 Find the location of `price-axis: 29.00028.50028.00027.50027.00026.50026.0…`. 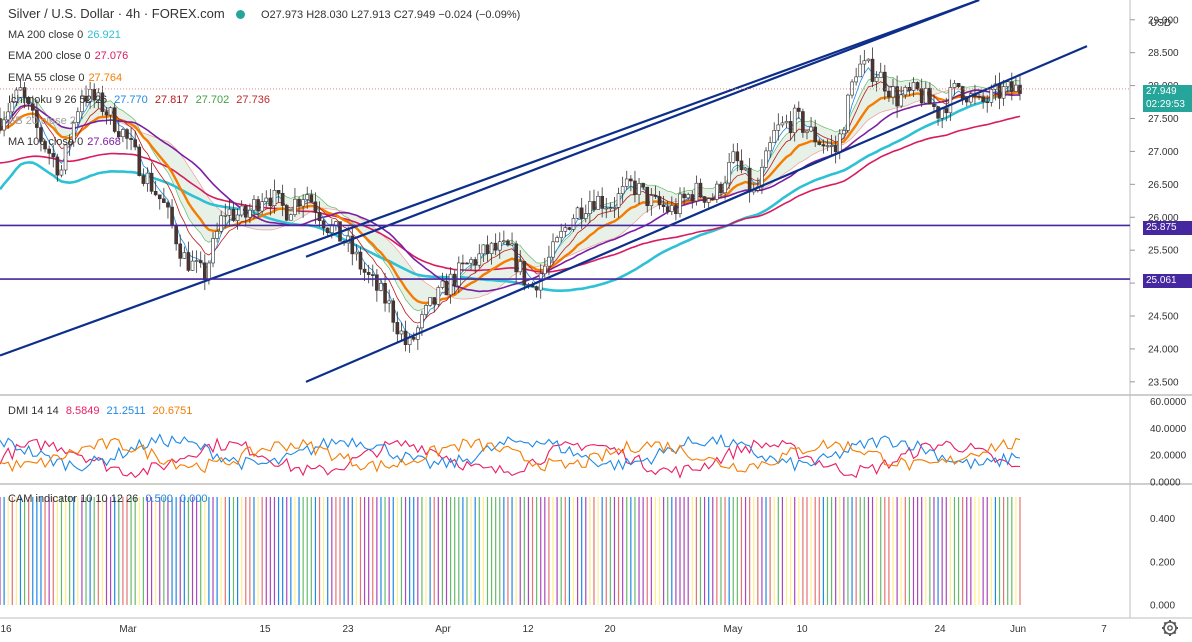

price-axis: 29.00028.50028.00027.50027.00026.50026.0… is located at coordinates (1154, 201).